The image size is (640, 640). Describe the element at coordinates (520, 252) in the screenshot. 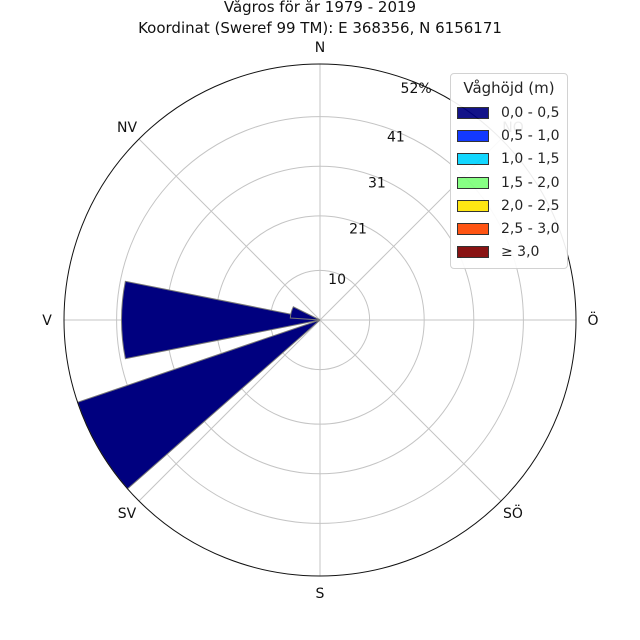

I see `legend-label: ≥ 3,0` at that location.